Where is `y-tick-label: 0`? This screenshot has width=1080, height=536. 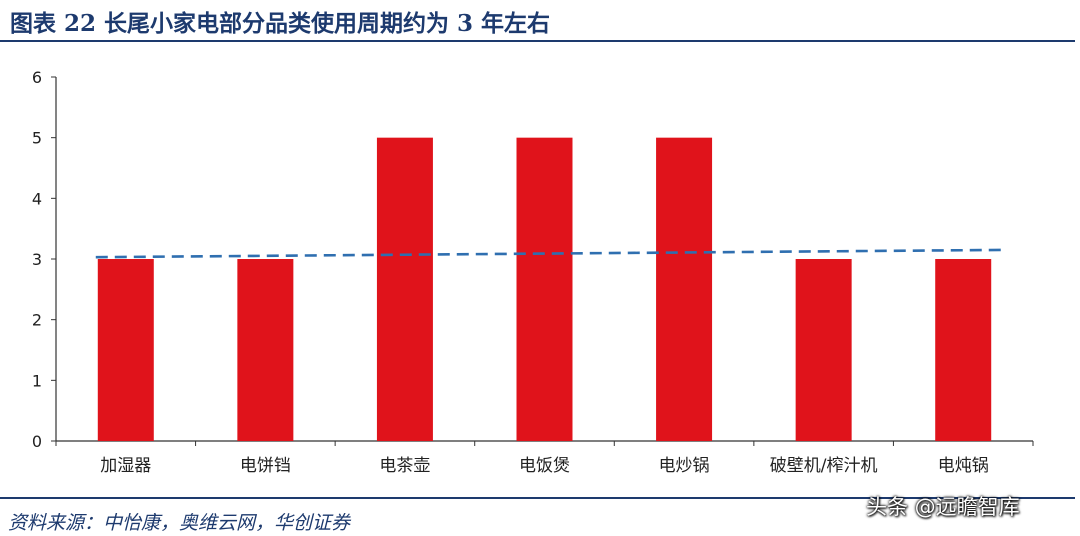
y-tick-label: 0 is located at coordinates (37, 441).